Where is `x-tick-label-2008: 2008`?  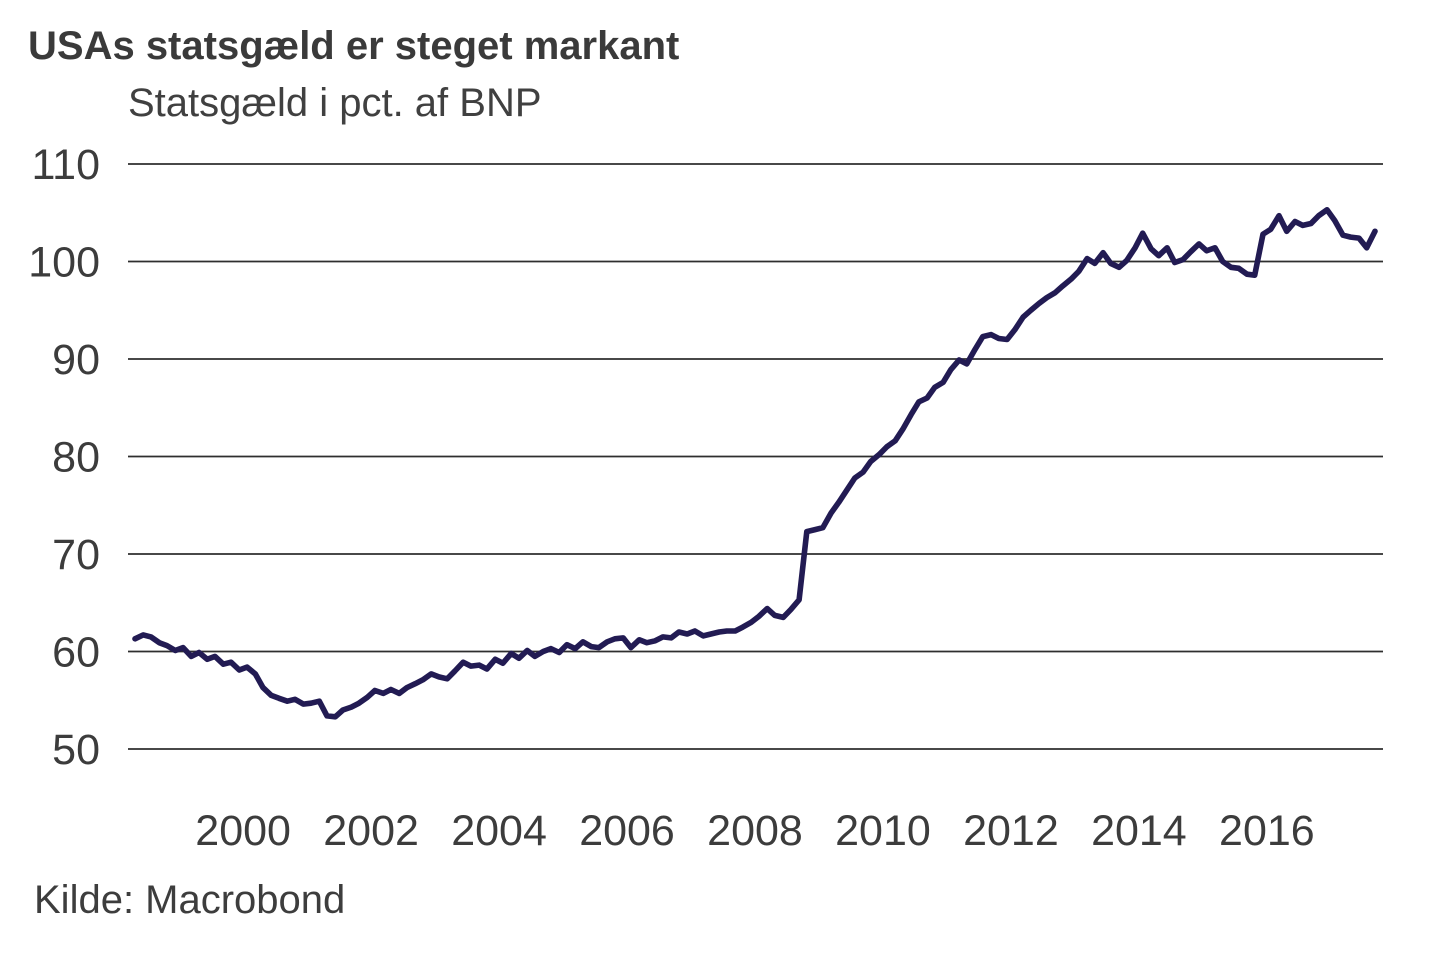
x-tick-label-2008: 2008 is located at coordinates (755, 831).